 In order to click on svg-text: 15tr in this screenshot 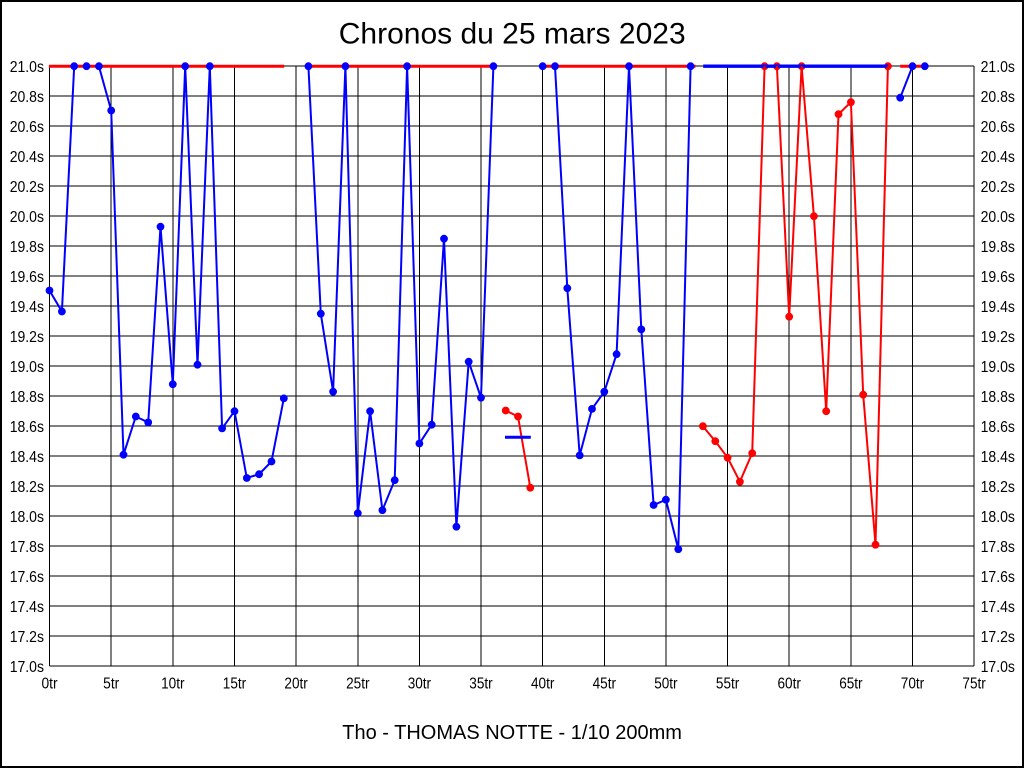, I will do `click(235, 684)`.